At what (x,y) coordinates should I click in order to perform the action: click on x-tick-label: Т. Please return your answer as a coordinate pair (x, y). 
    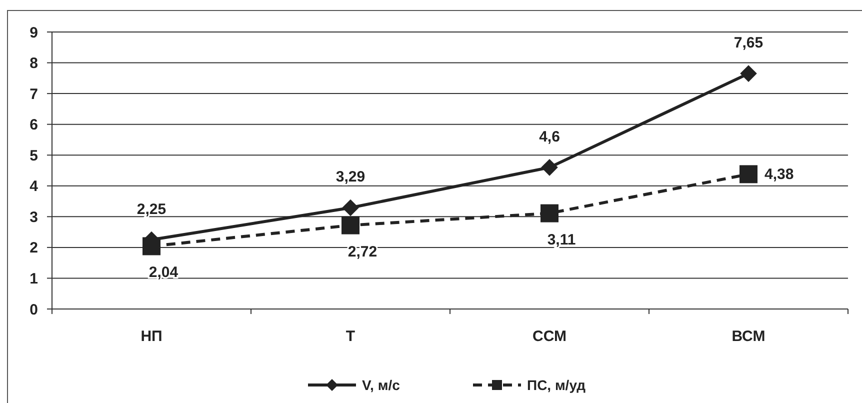
    Looking at the image, I should click on (351, 336).